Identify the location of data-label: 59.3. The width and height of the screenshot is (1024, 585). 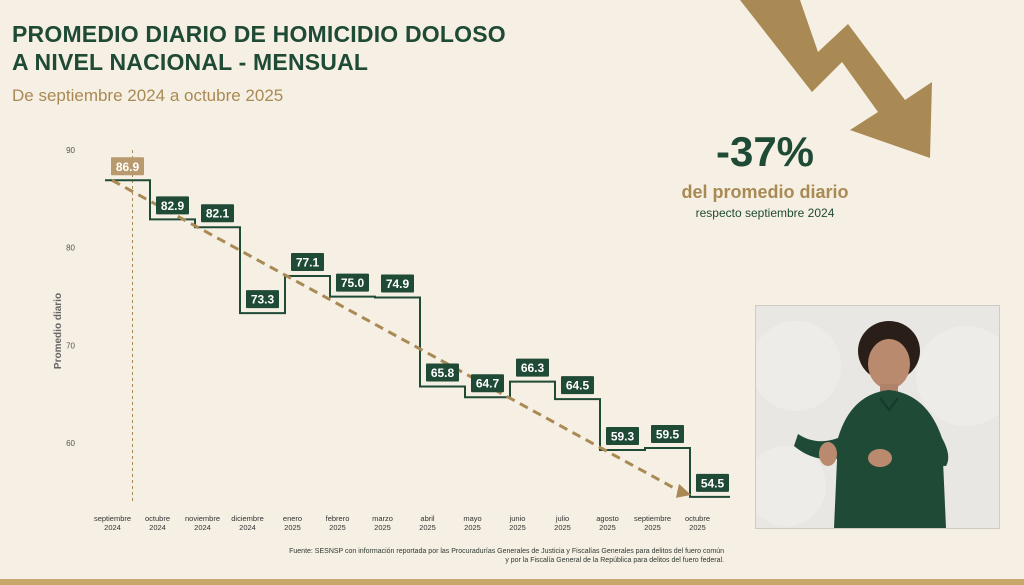
(622, 435).